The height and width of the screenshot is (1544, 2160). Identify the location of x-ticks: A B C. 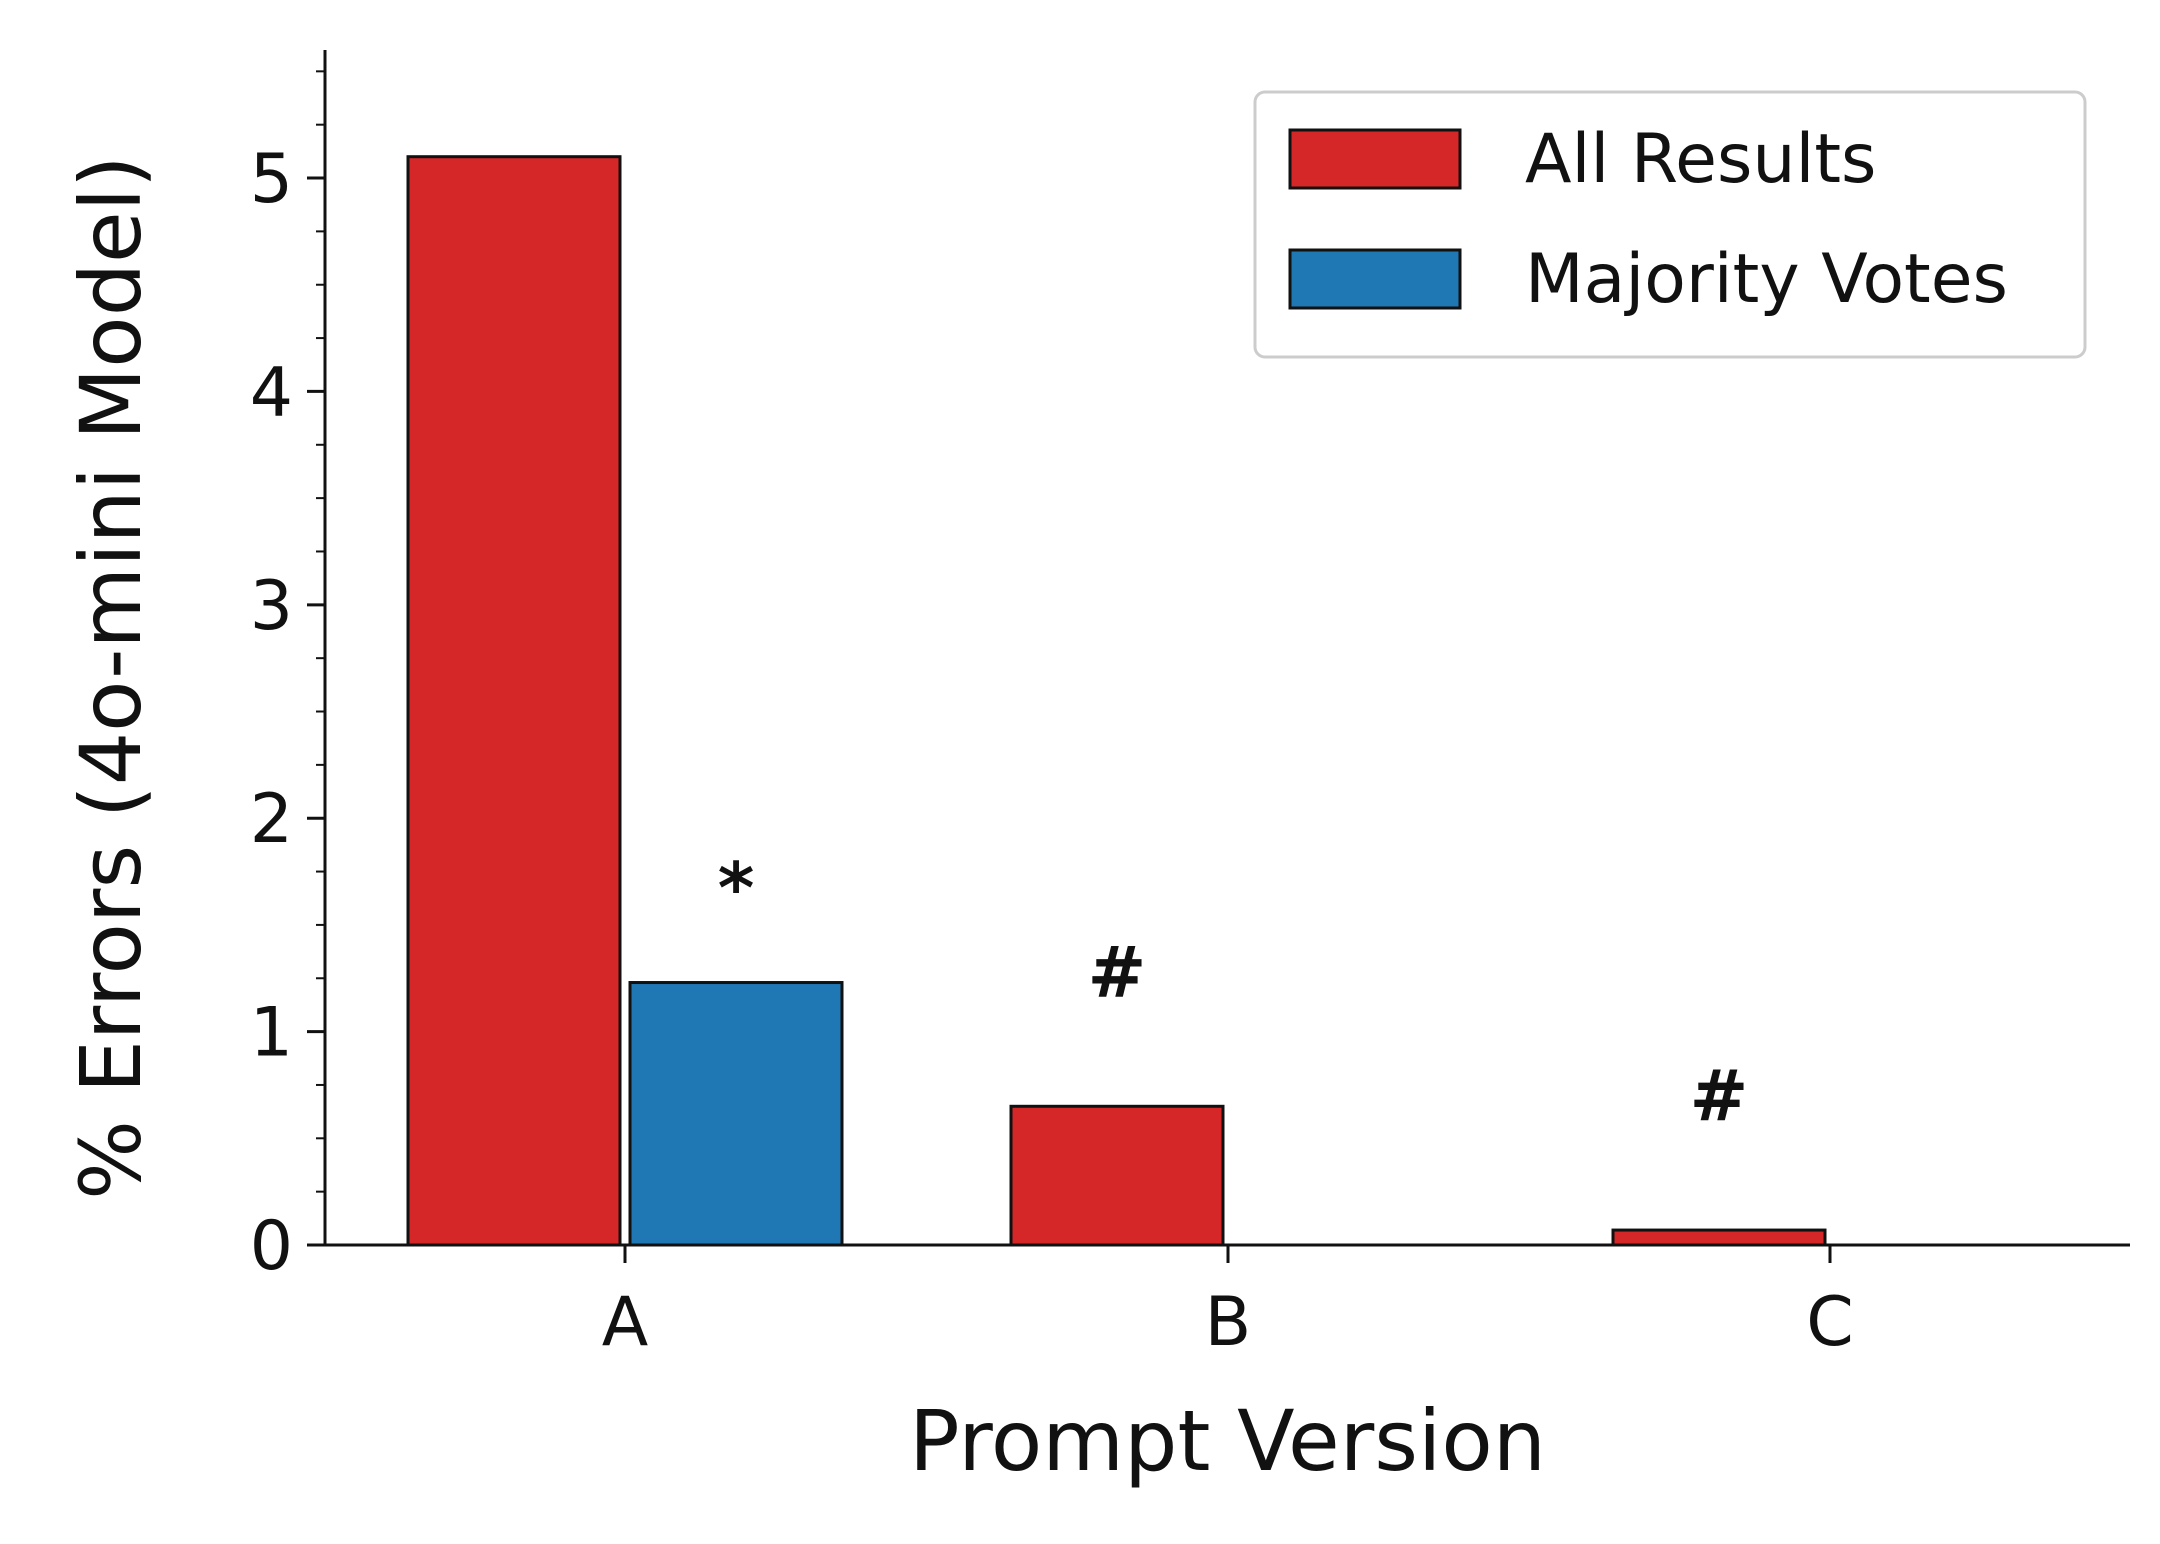
(1228, 1303).